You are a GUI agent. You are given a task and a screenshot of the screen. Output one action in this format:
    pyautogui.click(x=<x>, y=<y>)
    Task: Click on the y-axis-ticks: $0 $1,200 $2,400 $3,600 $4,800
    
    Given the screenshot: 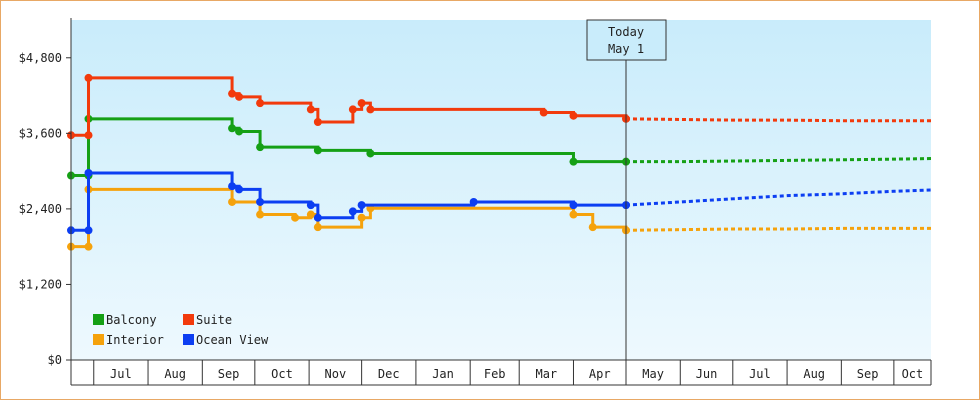 What is the action you would take?
    pyautogui.click(x=45, y=209)
    